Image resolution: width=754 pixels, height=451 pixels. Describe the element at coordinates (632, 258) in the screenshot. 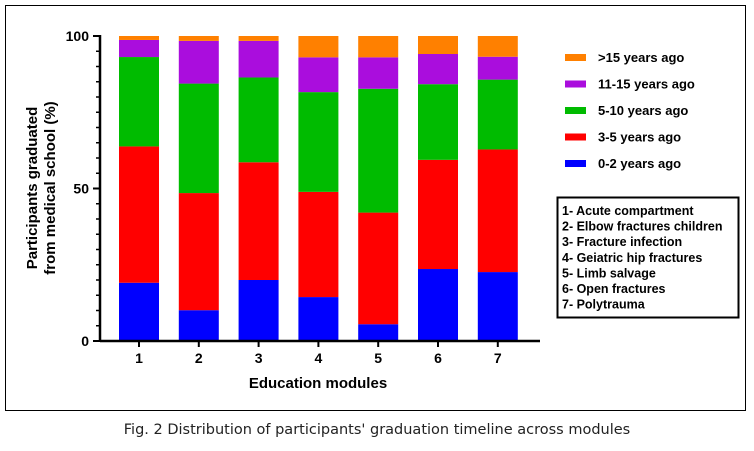

I see `module-key-item: 4- Geiatric hip fractures` at that location.